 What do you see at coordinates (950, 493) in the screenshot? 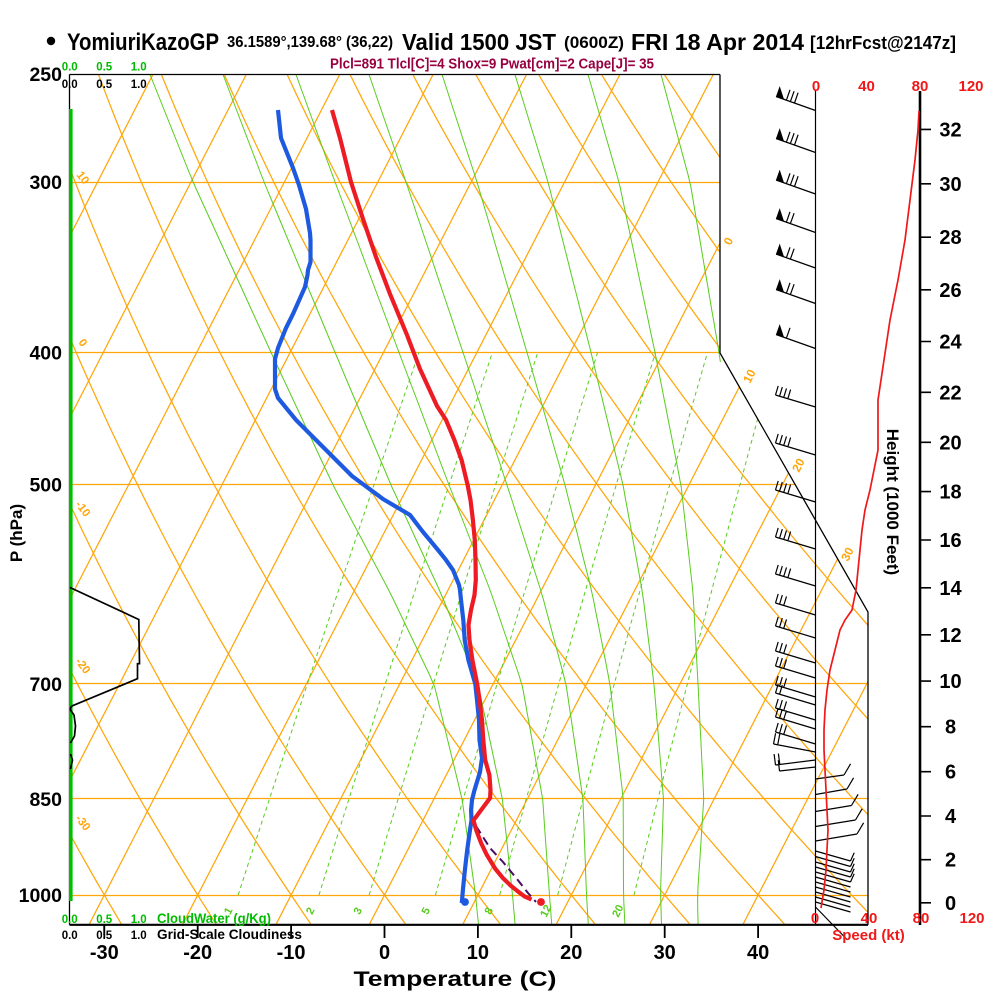
I see `svg-text: 18` at bounding box center [950, 493].